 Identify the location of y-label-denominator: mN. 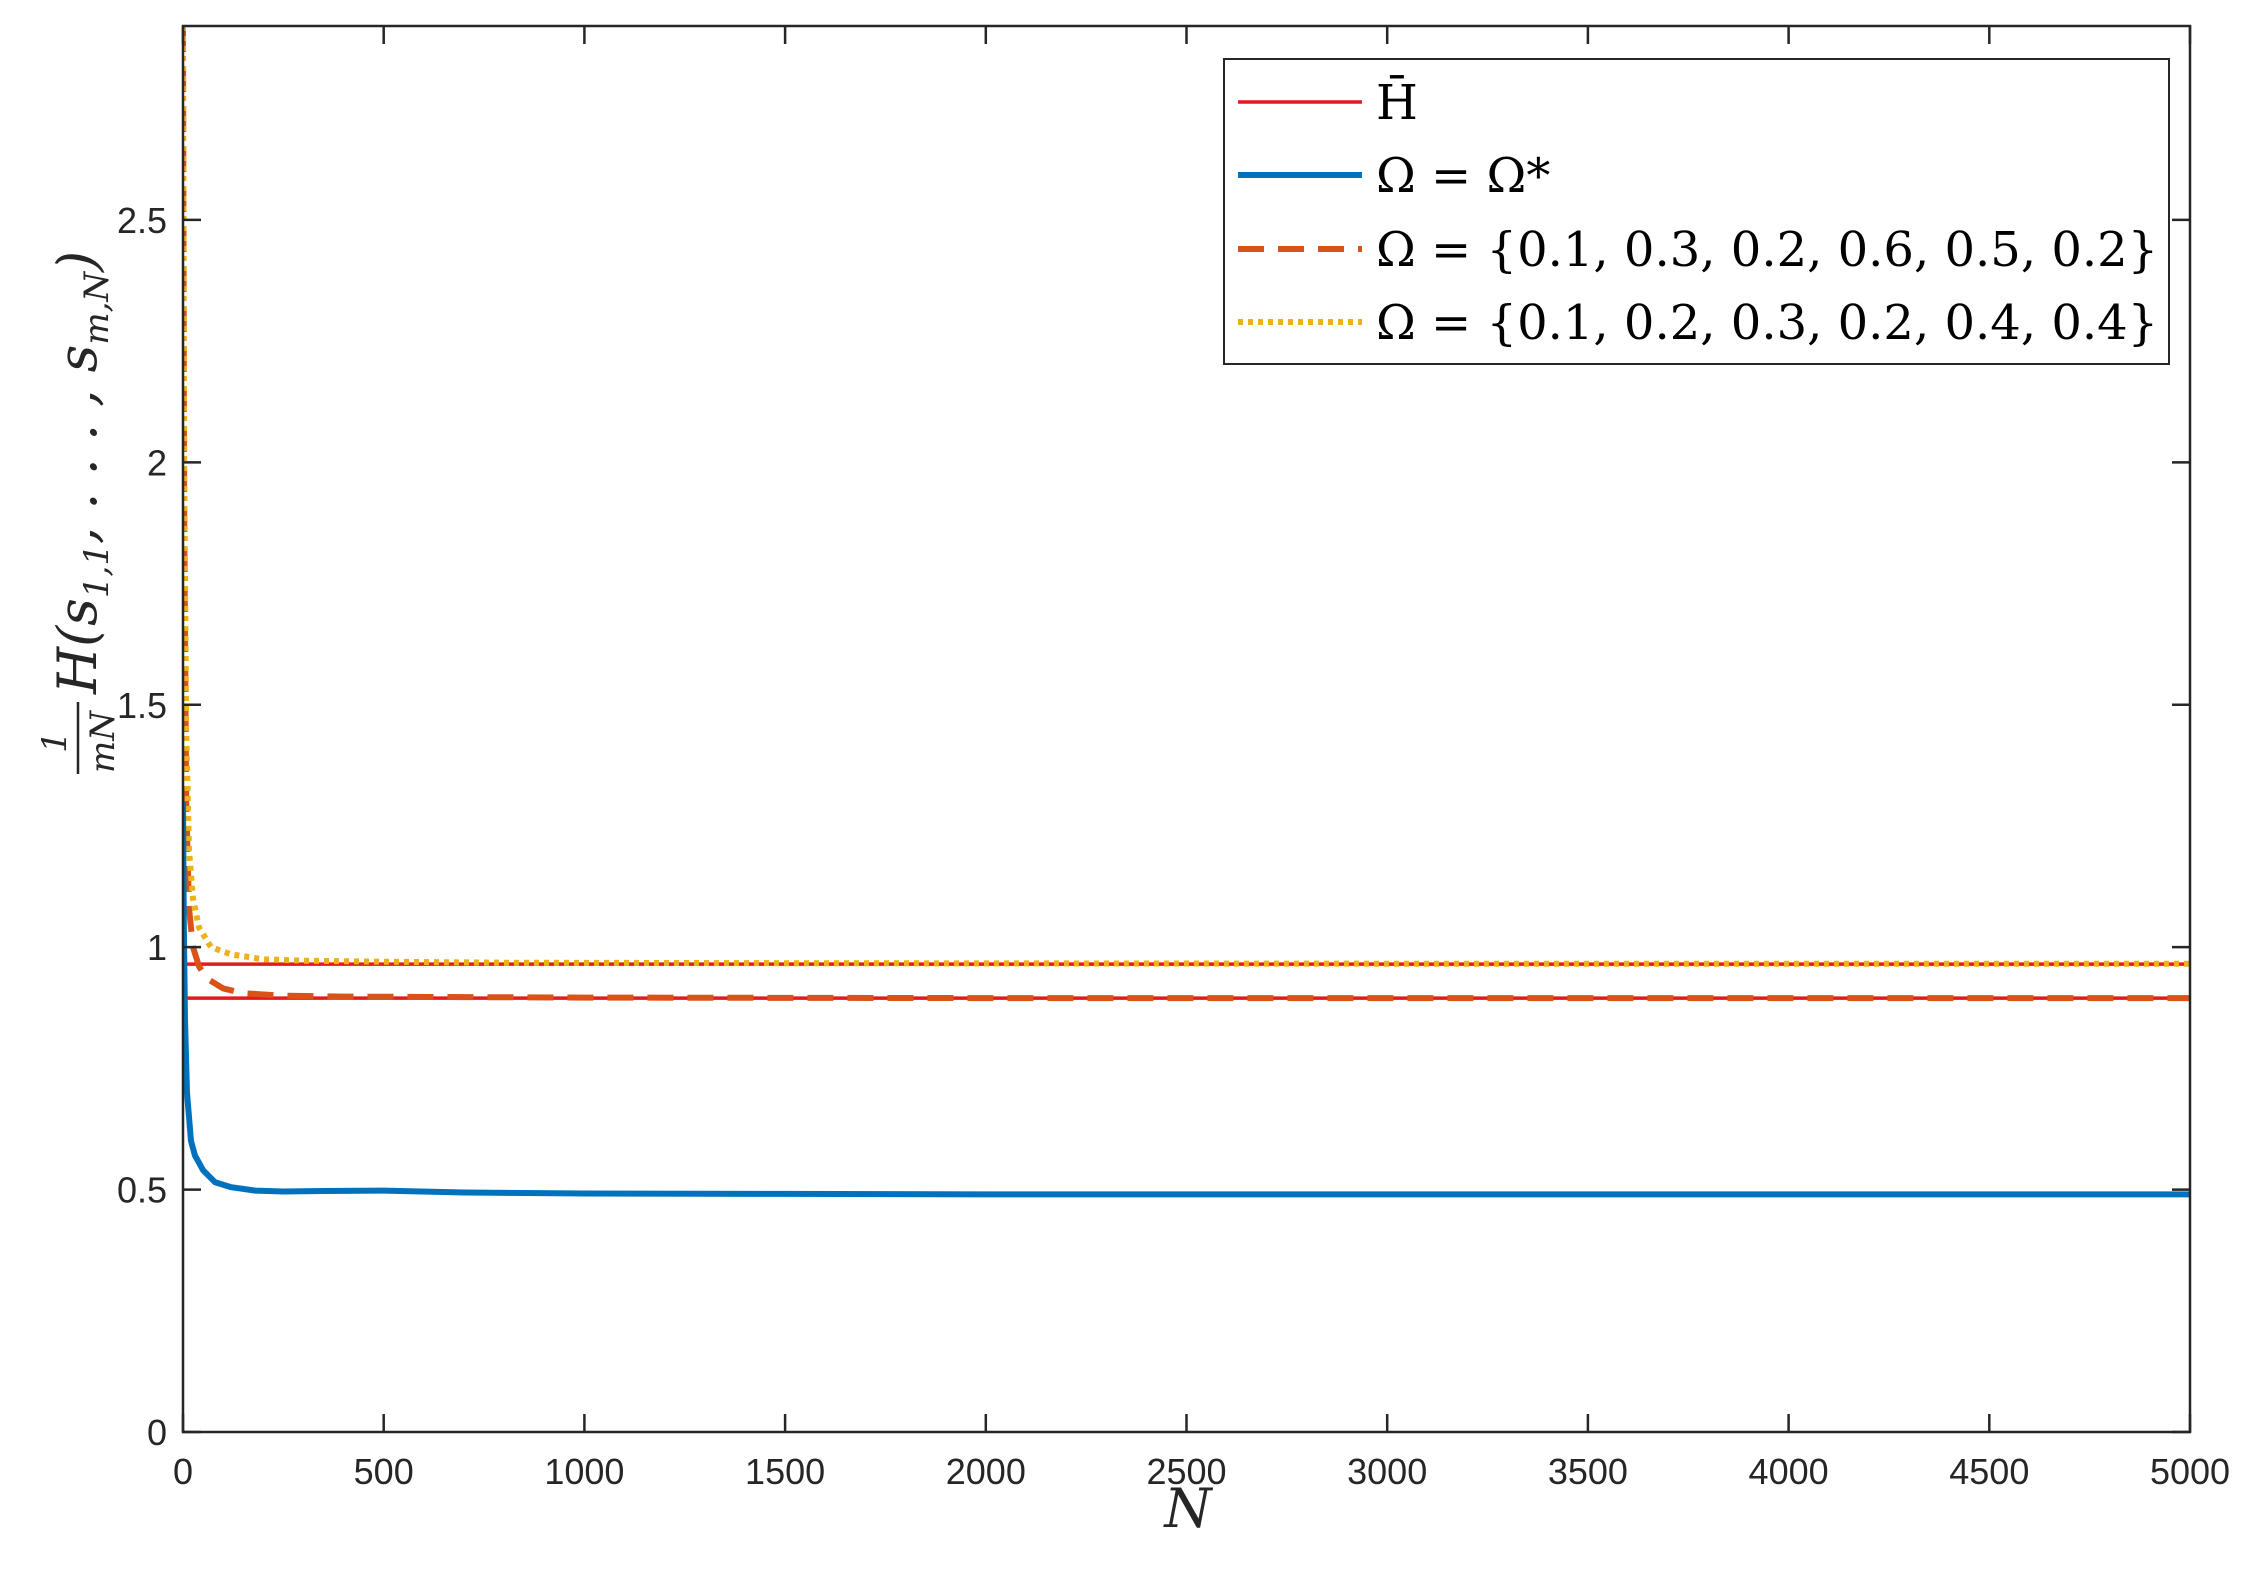
(103, 741).